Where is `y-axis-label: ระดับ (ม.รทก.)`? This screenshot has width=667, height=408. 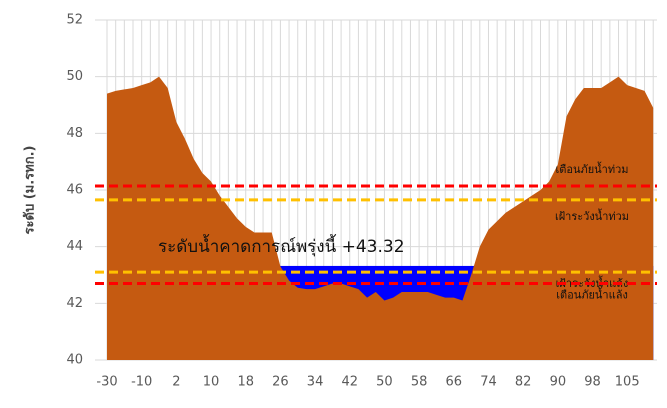 y-axis-label: ระดับ (ม.รทก.) is located at coordinates (30, 190).